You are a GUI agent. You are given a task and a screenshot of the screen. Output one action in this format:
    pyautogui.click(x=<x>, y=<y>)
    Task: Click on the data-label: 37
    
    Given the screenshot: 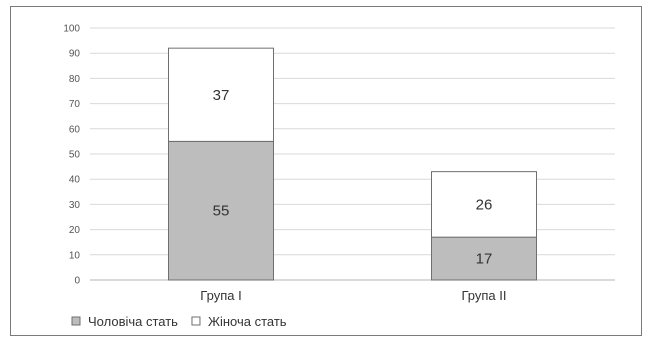 What is the action you would take?
    pyautogui.click(x=221, y=95)
    